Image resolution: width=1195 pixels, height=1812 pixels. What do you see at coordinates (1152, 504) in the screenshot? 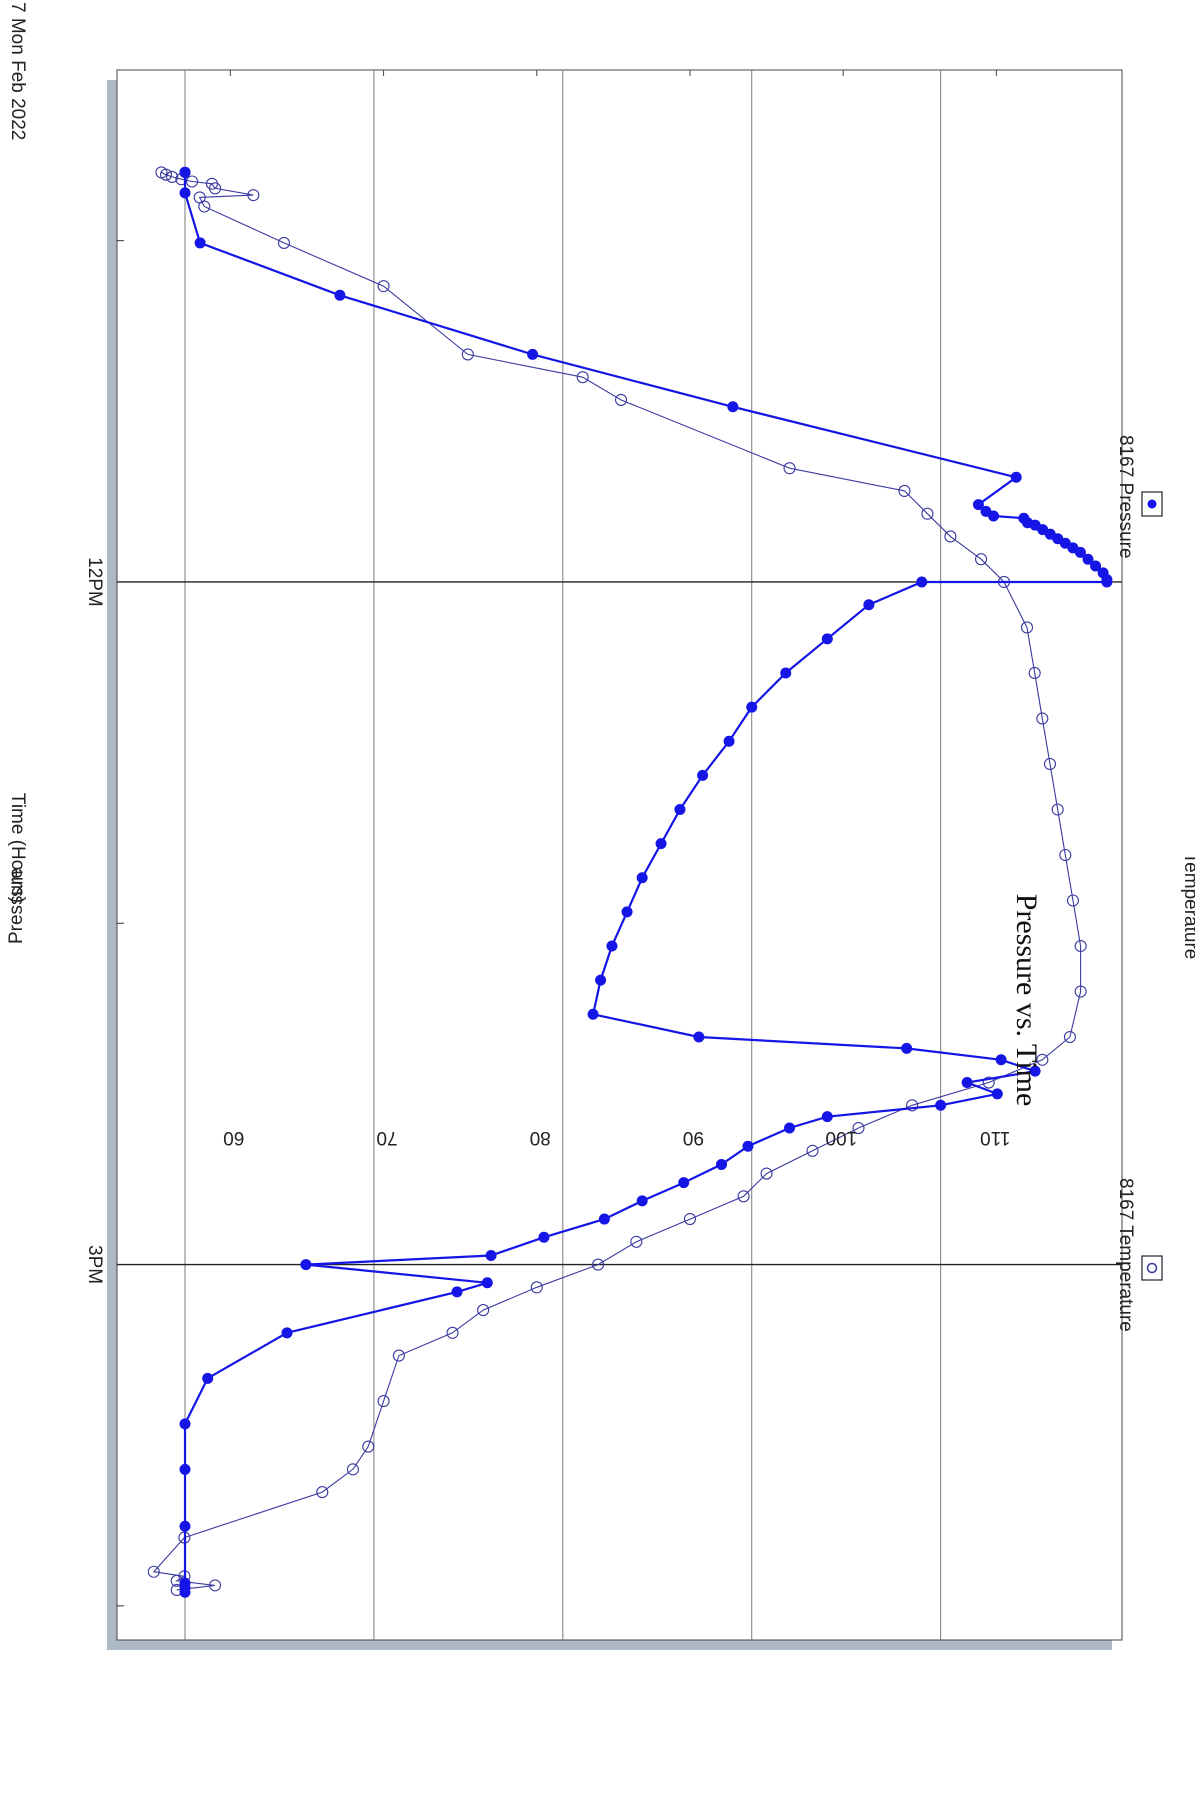
I see `legend-pressure-marker` at bounding box center [1152, 504].